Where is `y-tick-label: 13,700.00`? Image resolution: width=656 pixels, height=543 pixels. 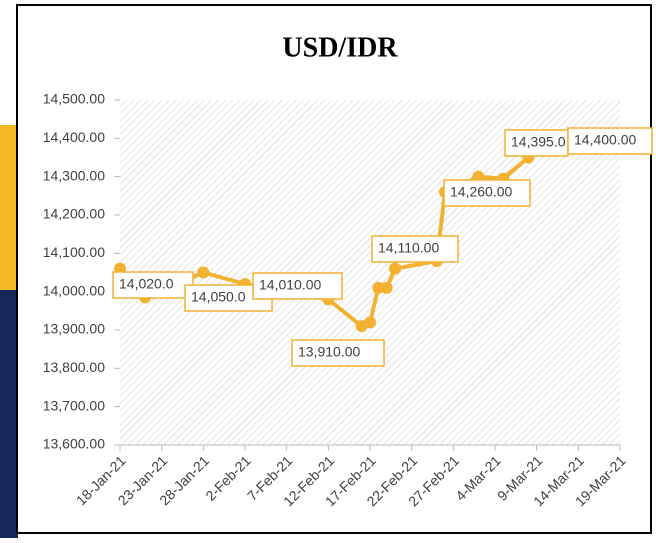
y-tick-label: 13,700.00 is located at coordinates (74, 405).